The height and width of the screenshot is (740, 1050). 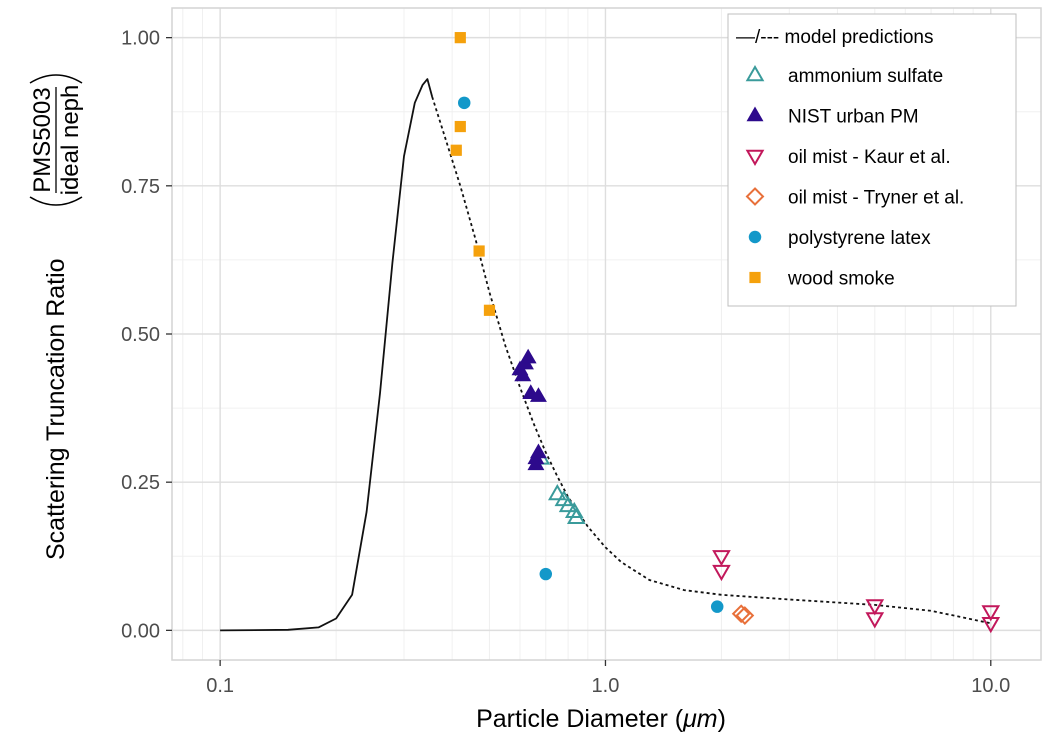 What do you see at coordinates (140, 483) in the screenshot?
I see `y-tick-label: 0.25` at bounding box center [140, 483].